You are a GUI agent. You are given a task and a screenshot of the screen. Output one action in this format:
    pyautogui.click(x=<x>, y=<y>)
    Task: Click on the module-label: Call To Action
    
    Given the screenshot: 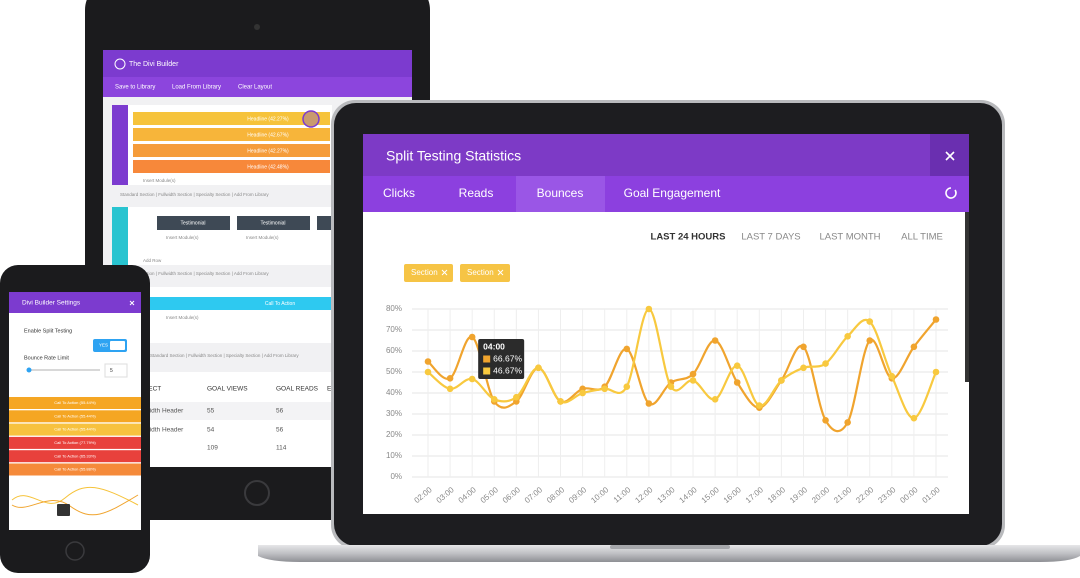 What is the action you would take?
    pyautogui.click(x=280, y=304)
    